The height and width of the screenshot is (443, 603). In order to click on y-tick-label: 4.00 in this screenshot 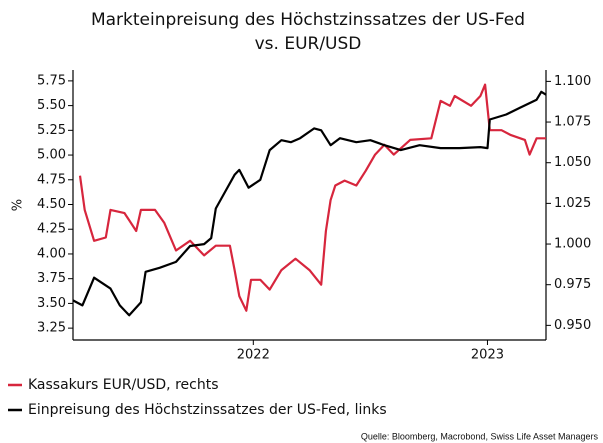, I will do `click(51, 253)`.